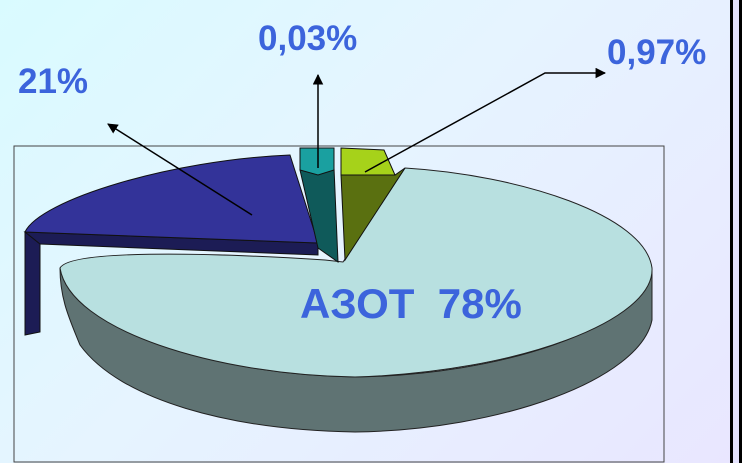  Describe the element at coordinates (317, 161) in the screenshot. I see `slice-small-a-top` at that location.